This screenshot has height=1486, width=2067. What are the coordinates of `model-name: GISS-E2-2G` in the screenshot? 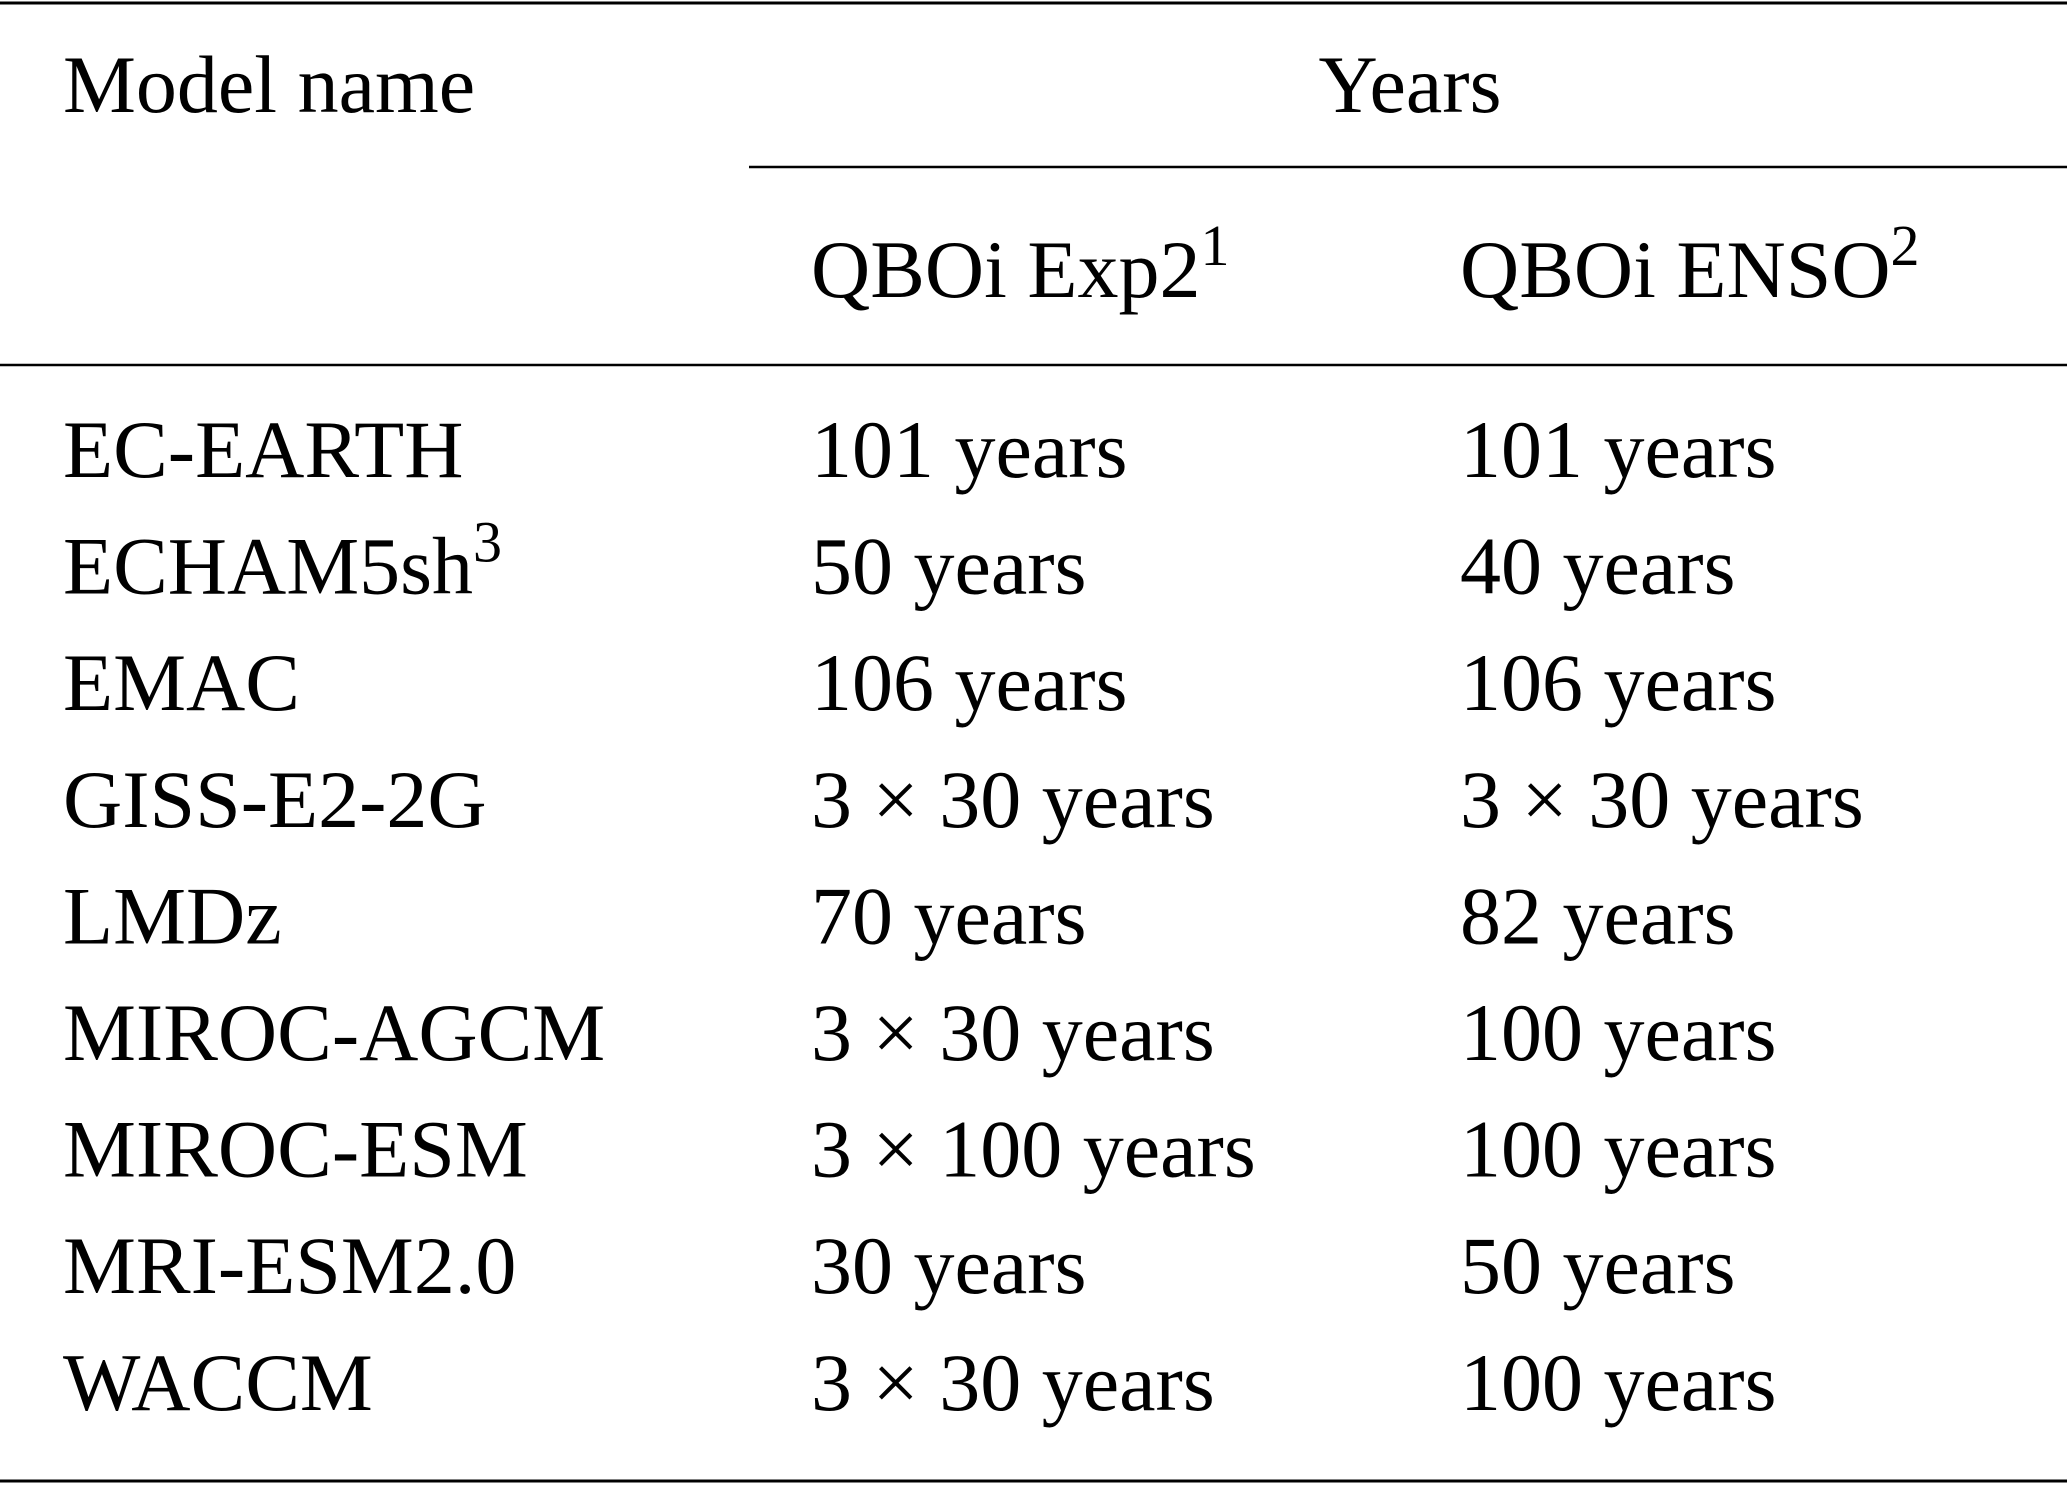 It's located at (275, 799).